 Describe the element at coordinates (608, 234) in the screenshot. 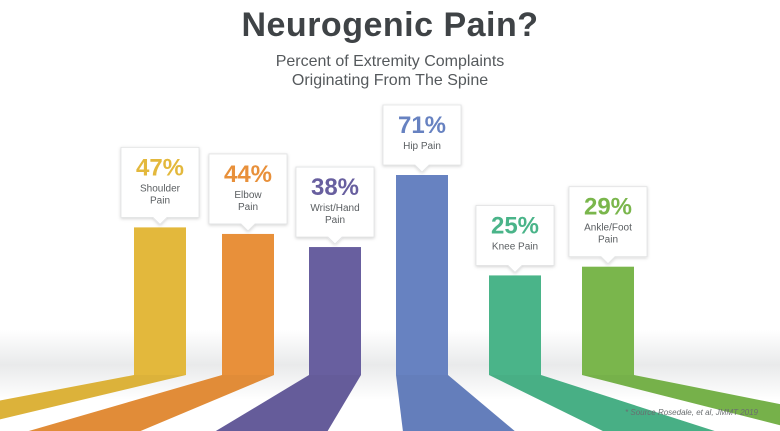

I see `category-label-5: Ankle/Foot Pain` at that location.